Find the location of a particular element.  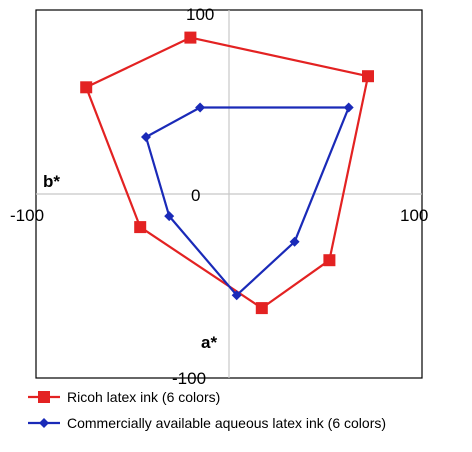

legend-item-ricoh: Ricoh latex ink (6 colors) is located at coordinates (124, 397).